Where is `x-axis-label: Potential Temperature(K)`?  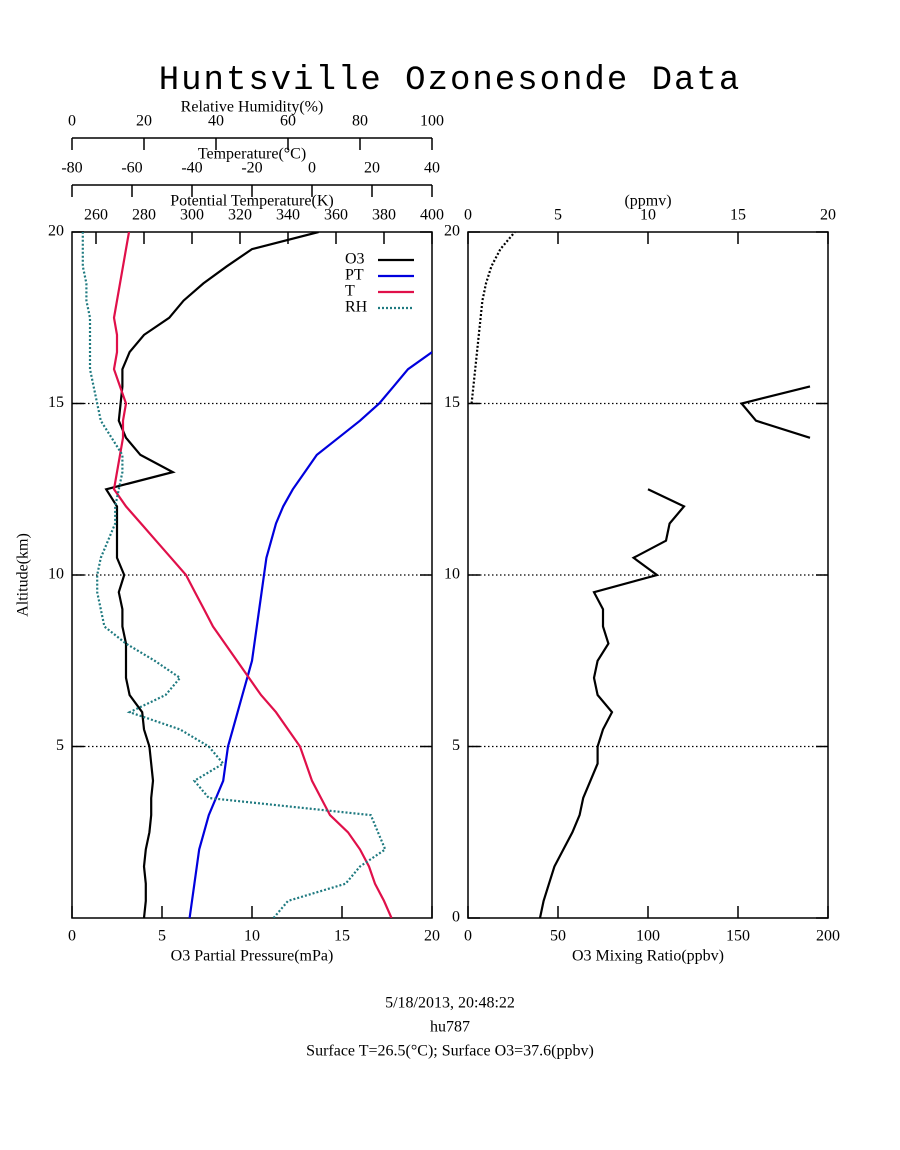 x-axis-label: Potential Temperature(K) is located at coordinates (251, 201).